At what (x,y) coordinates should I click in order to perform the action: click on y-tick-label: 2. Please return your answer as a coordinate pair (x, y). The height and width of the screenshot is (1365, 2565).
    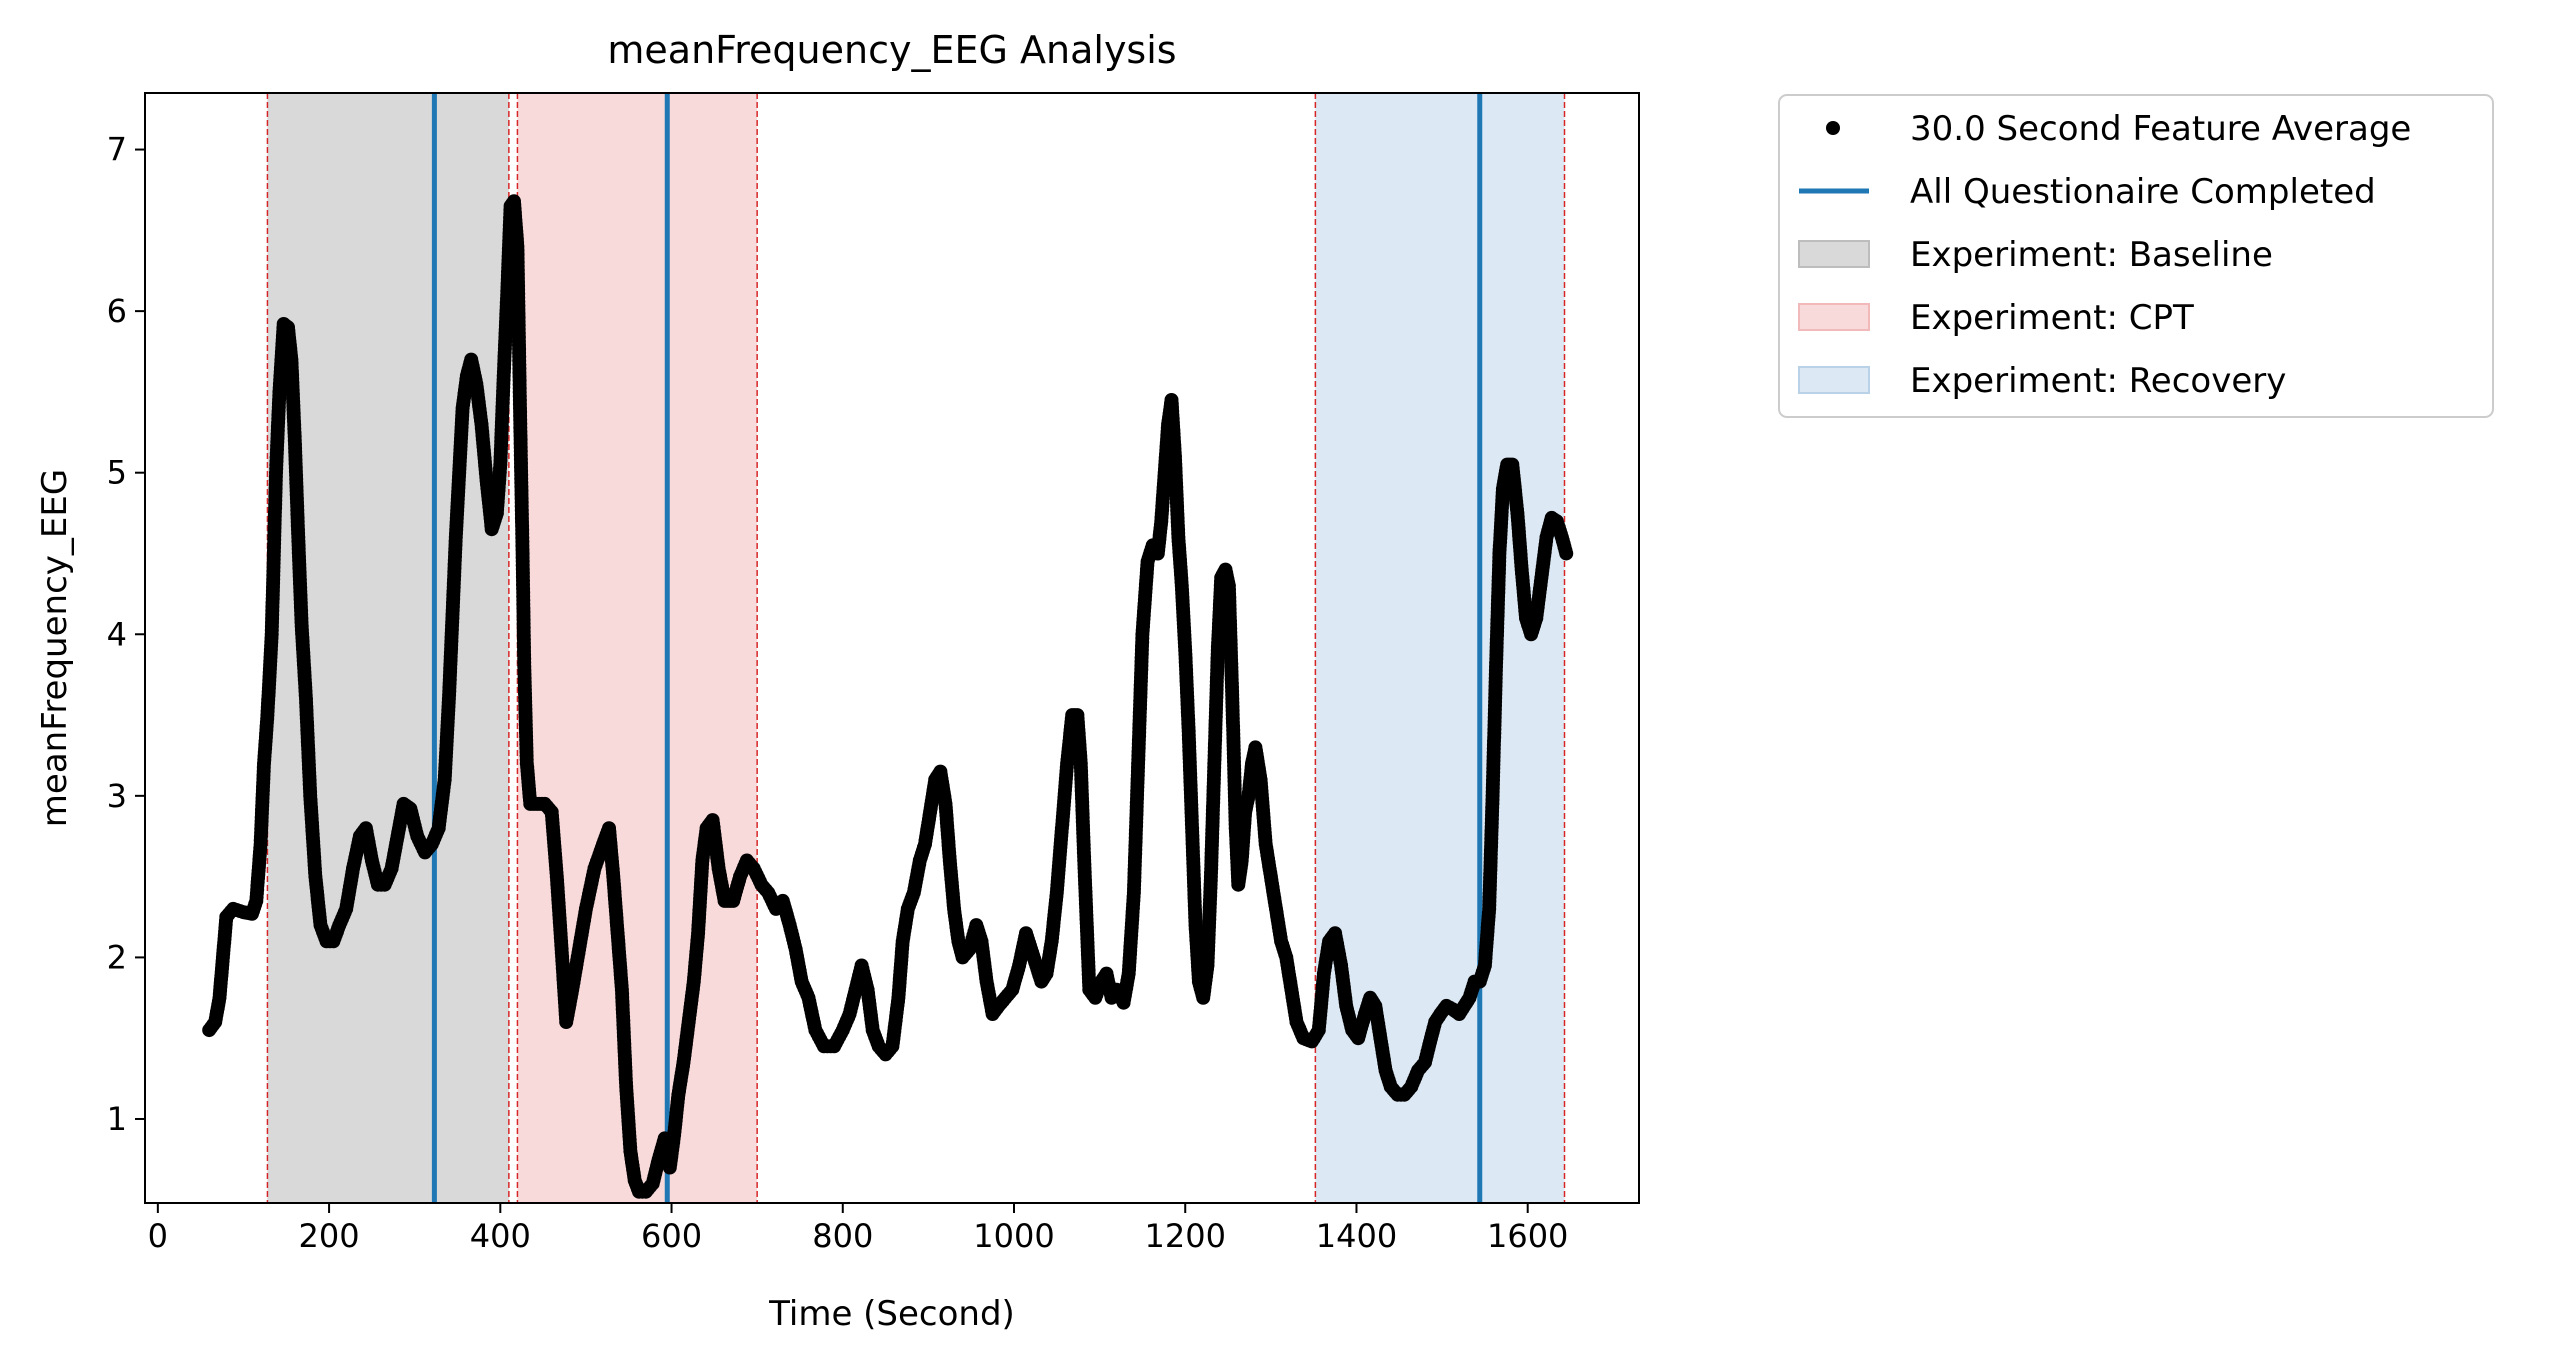
    Looking at the image, I should click on (117, 957).